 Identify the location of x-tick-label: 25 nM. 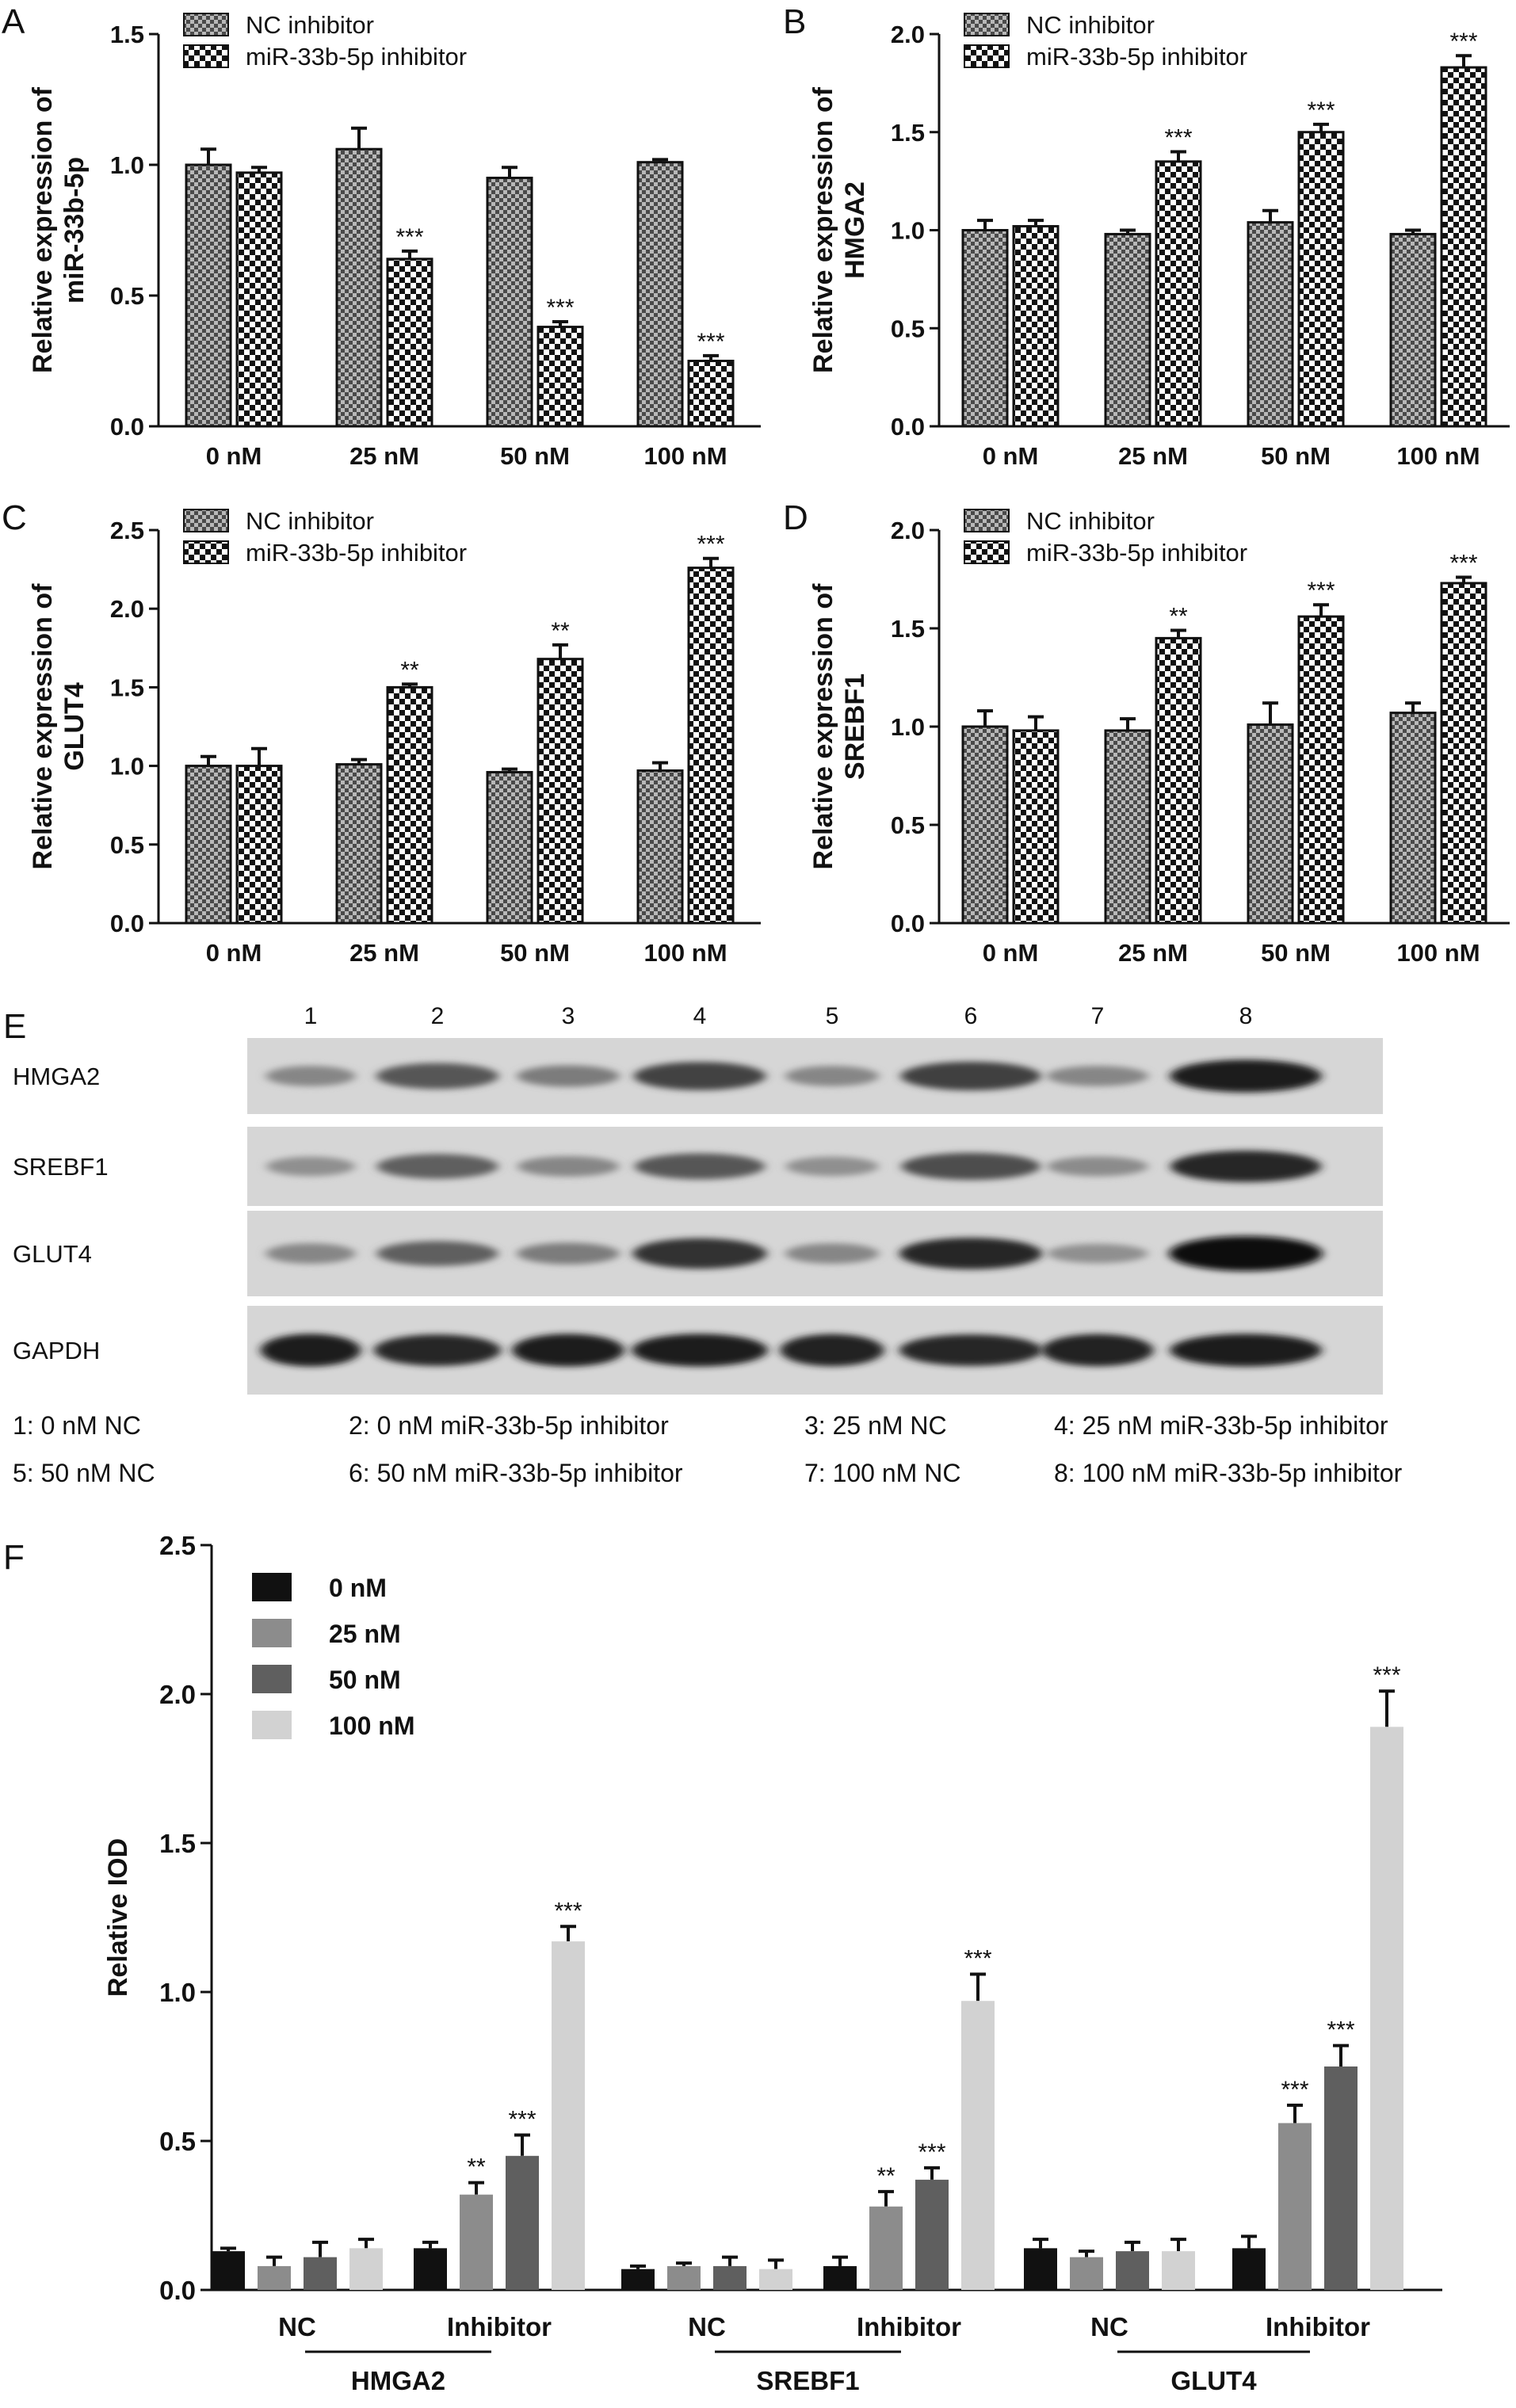
(384, 953).